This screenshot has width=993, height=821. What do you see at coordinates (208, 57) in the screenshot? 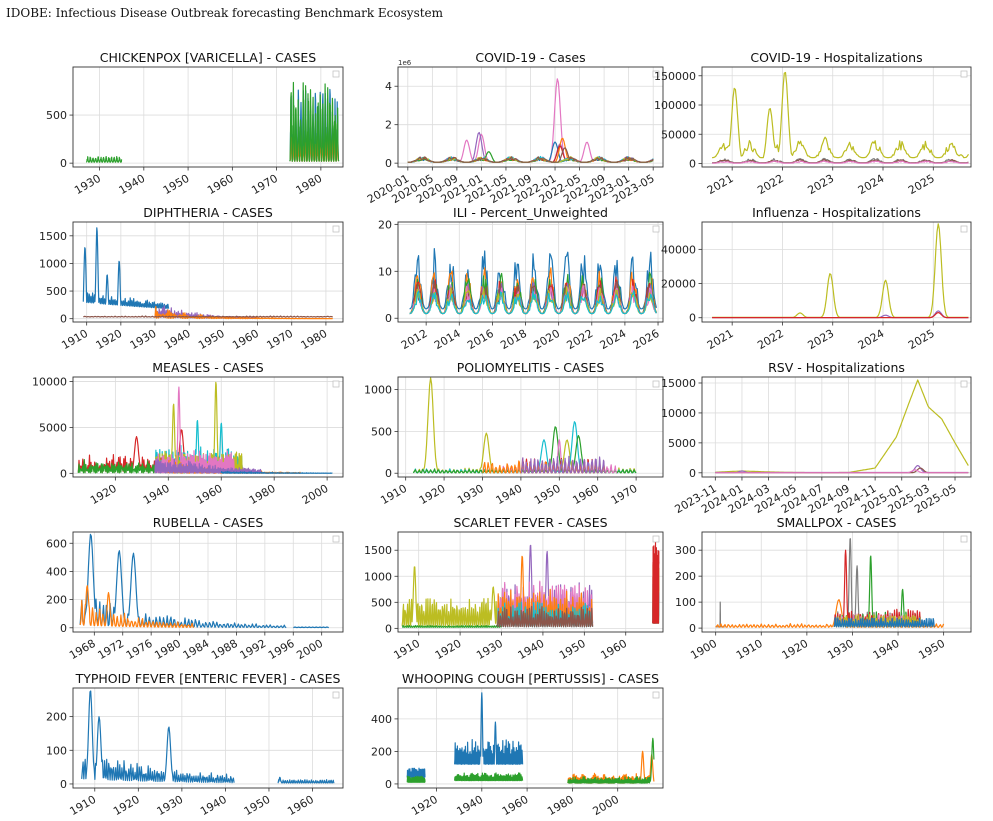
I see `chart-title: CHICKENPOX [VARICELLA] - CASES` at bounding box center [208, 57].